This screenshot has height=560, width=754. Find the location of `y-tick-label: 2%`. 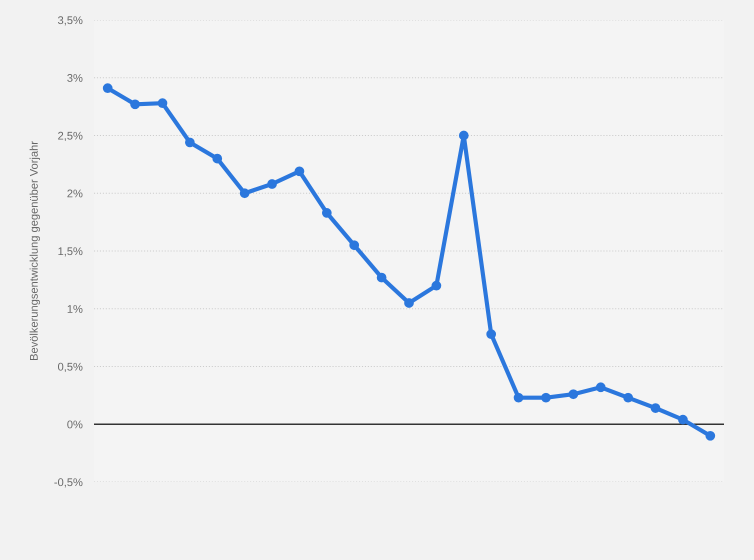

y-tick-label: 2% is located at coordinates (74, 194).